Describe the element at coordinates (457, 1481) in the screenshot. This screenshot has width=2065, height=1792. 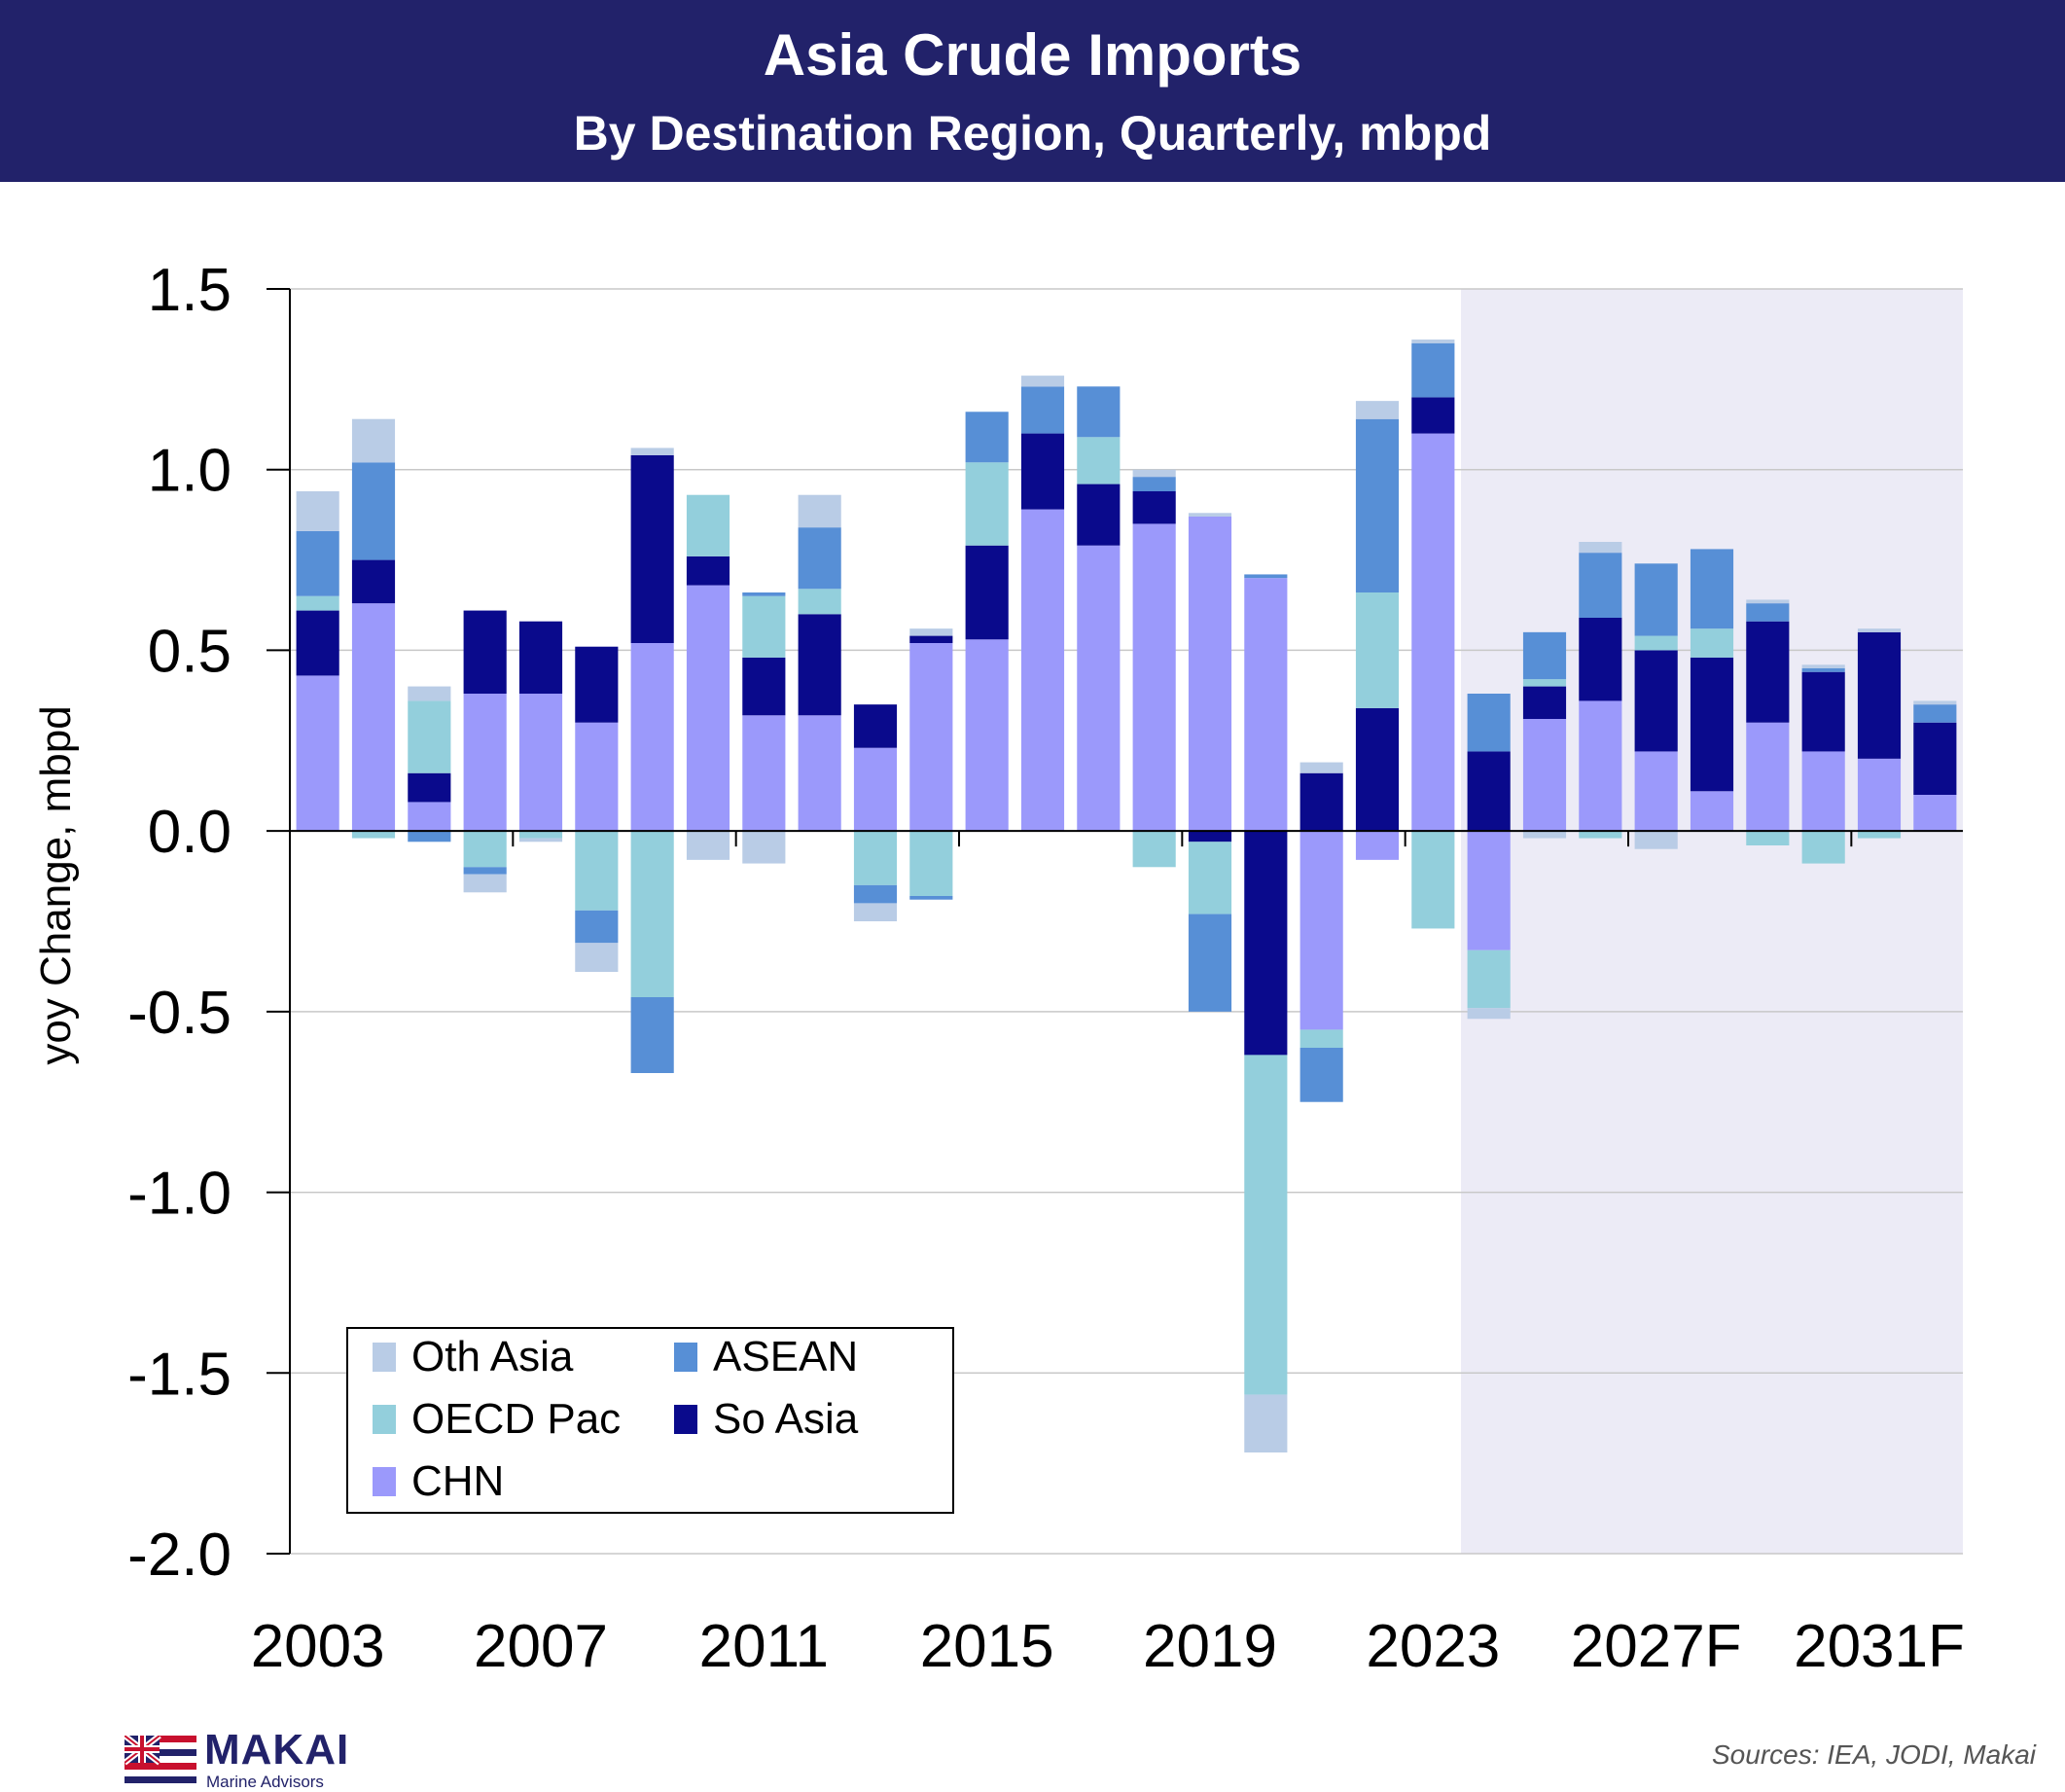
I see `legend-label-chn: CHN` at that location.